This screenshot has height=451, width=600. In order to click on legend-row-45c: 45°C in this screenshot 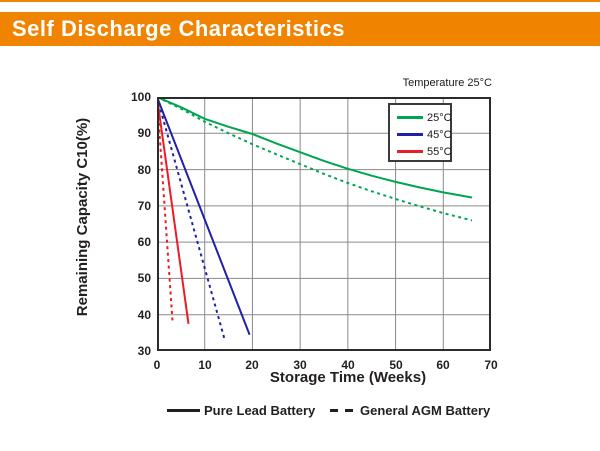, I will do `click(424, 134)`.